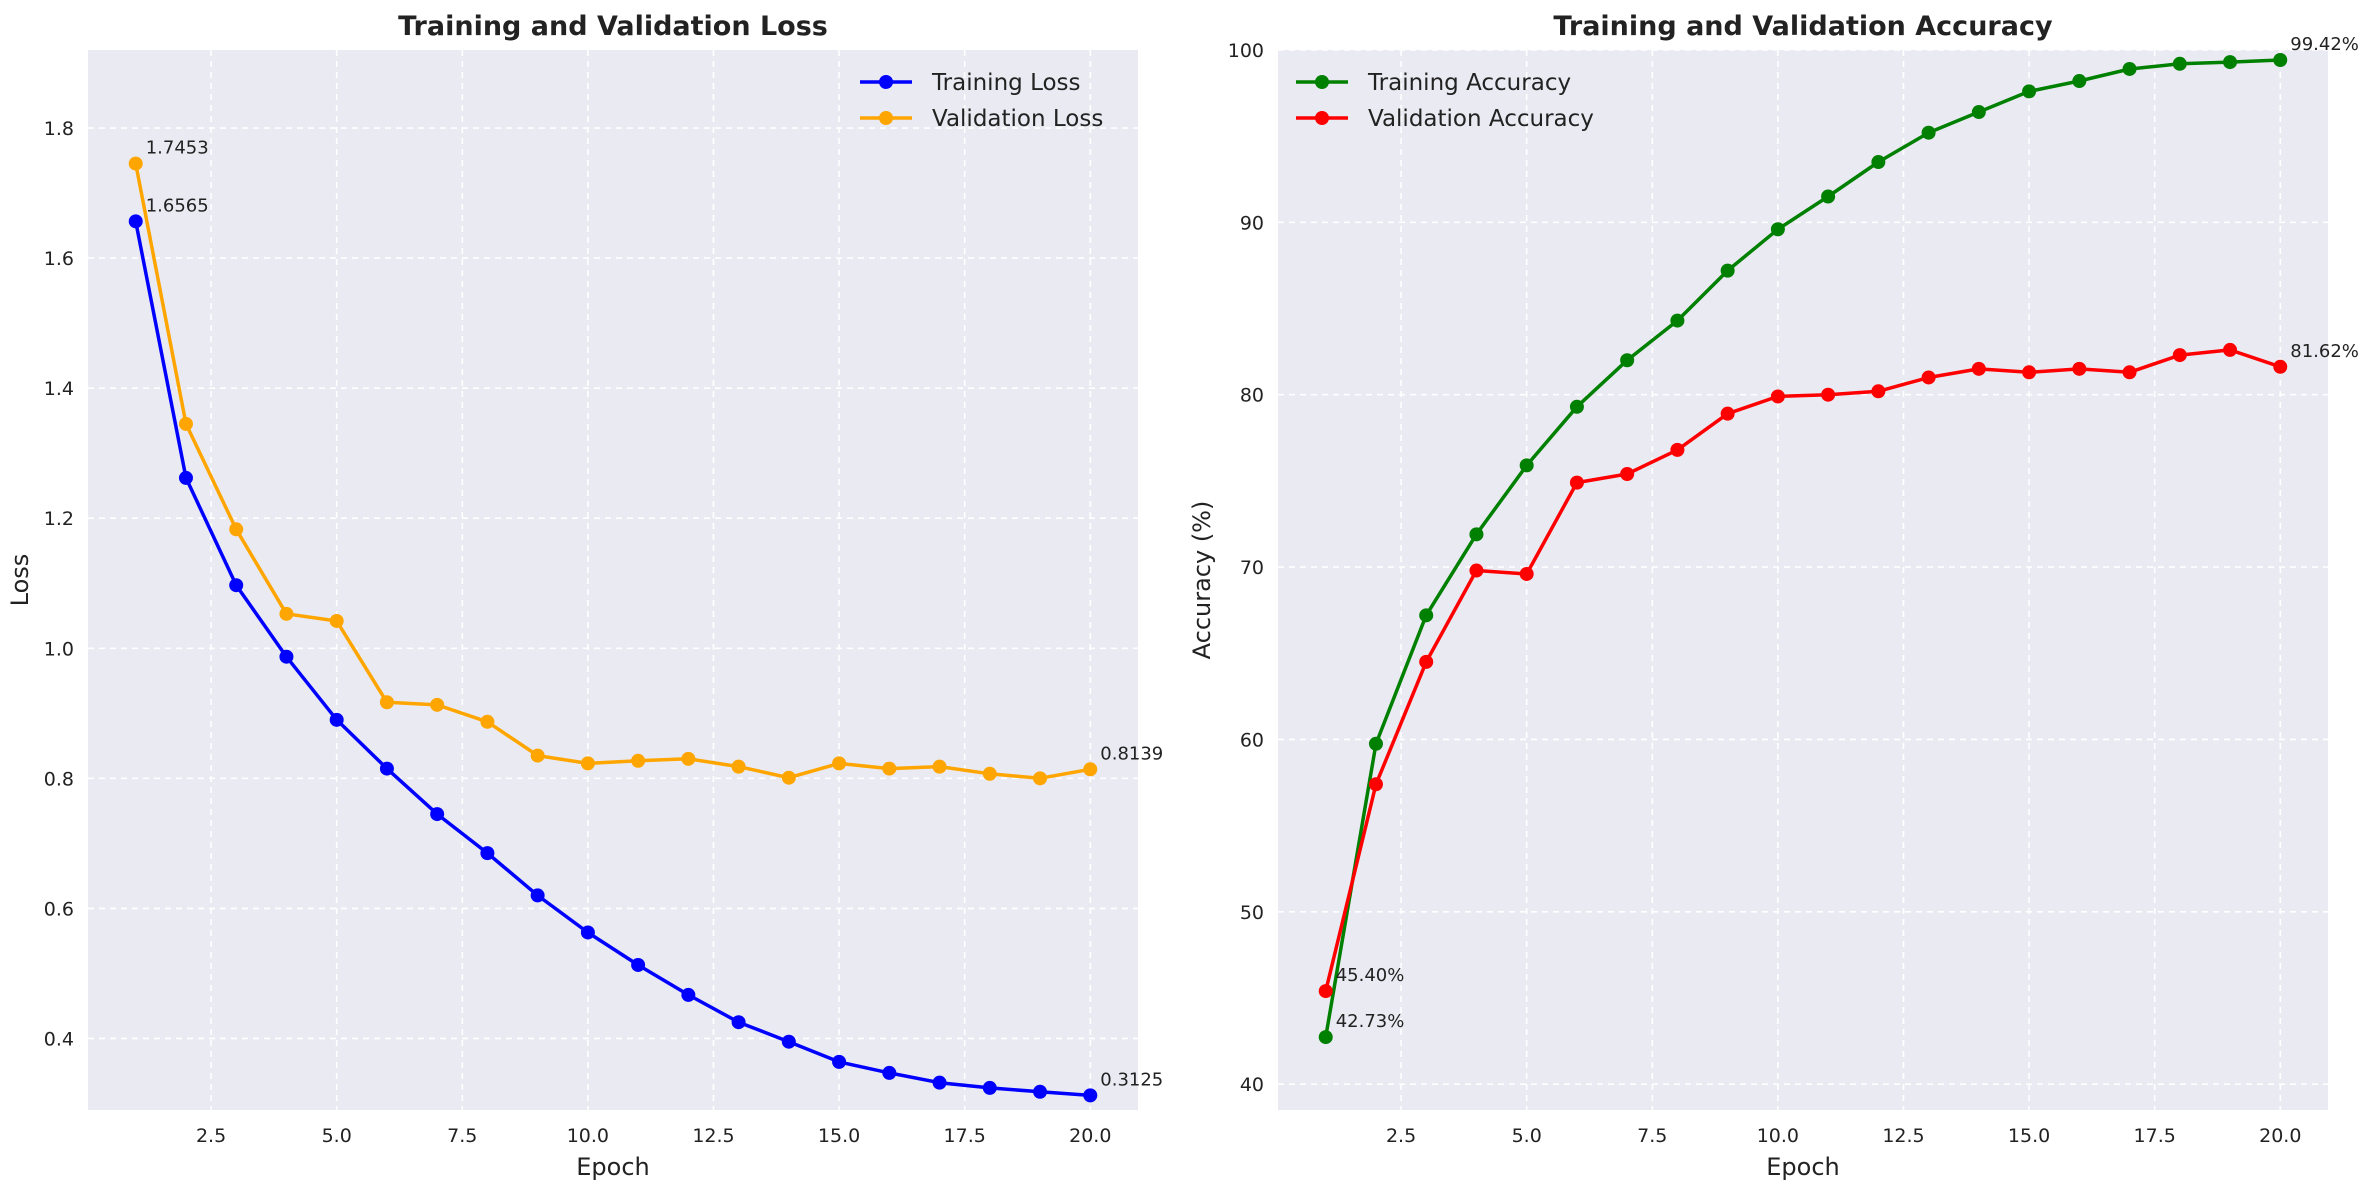 The height and width of the screenshot is (1189, 2376). Describe the element at coordinates (1246, 51) in the screenshot. I see `y-tick-label: 100` at that location.